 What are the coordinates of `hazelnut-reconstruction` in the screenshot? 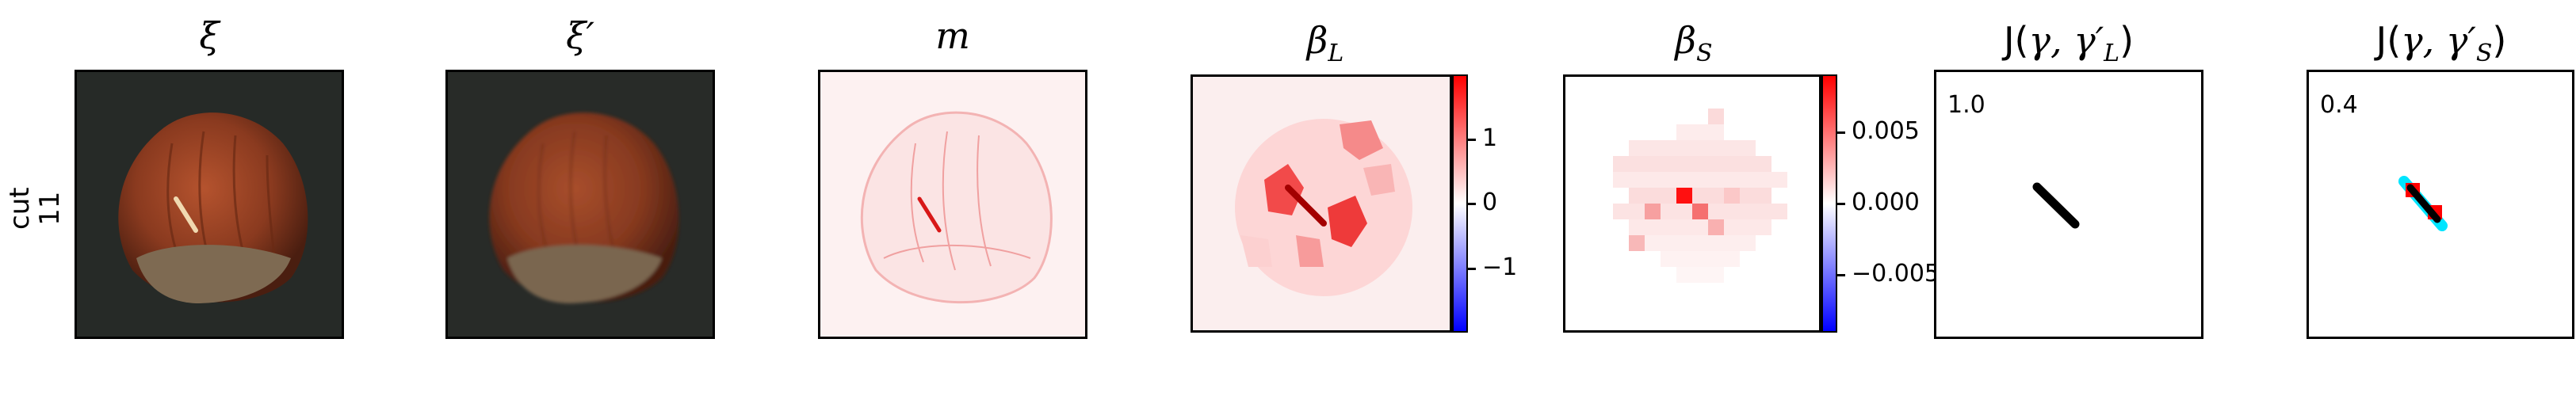 It's located at (584, 207).